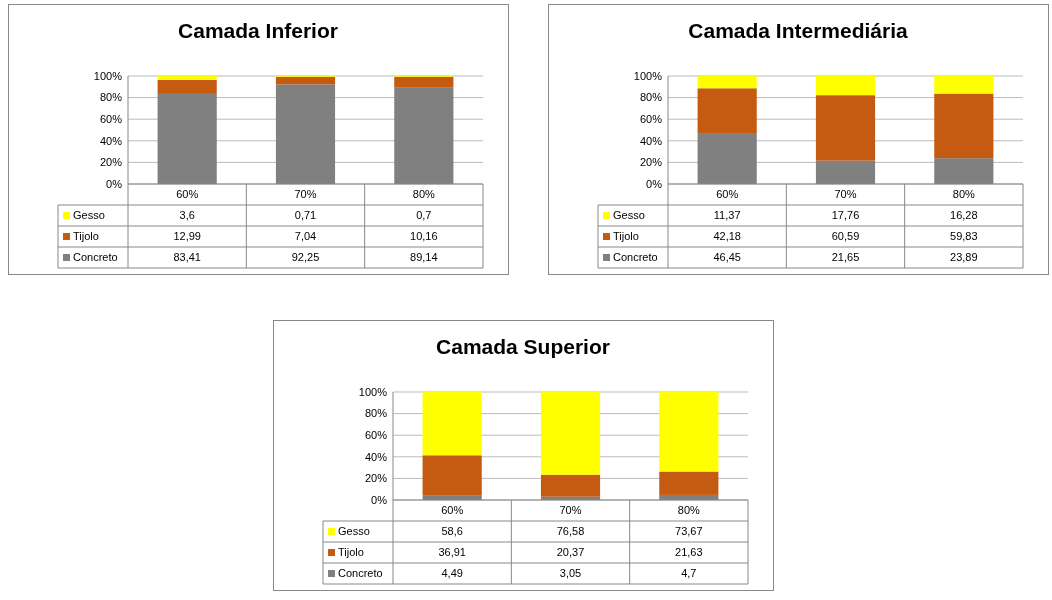 The width and height of the screenshot is (1052, 600). What do you see at coordinates (424, 257) in the screenshot?
I see `data-label: 89,14` at bounding box center [424, 257].